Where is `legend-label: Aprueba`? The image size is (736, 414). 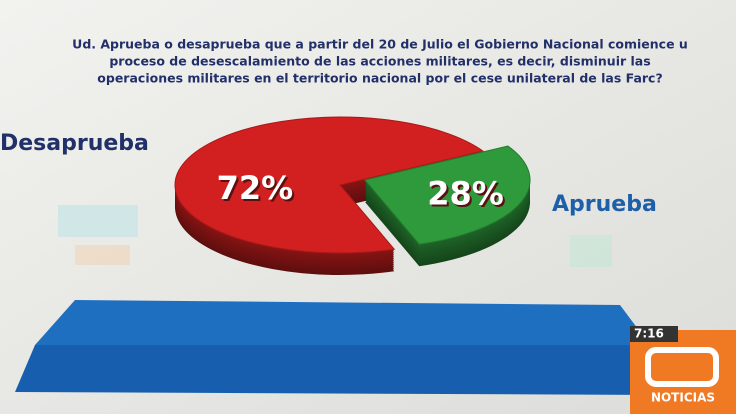 legend-label: Aprueba is located at coordinates (604, 204).